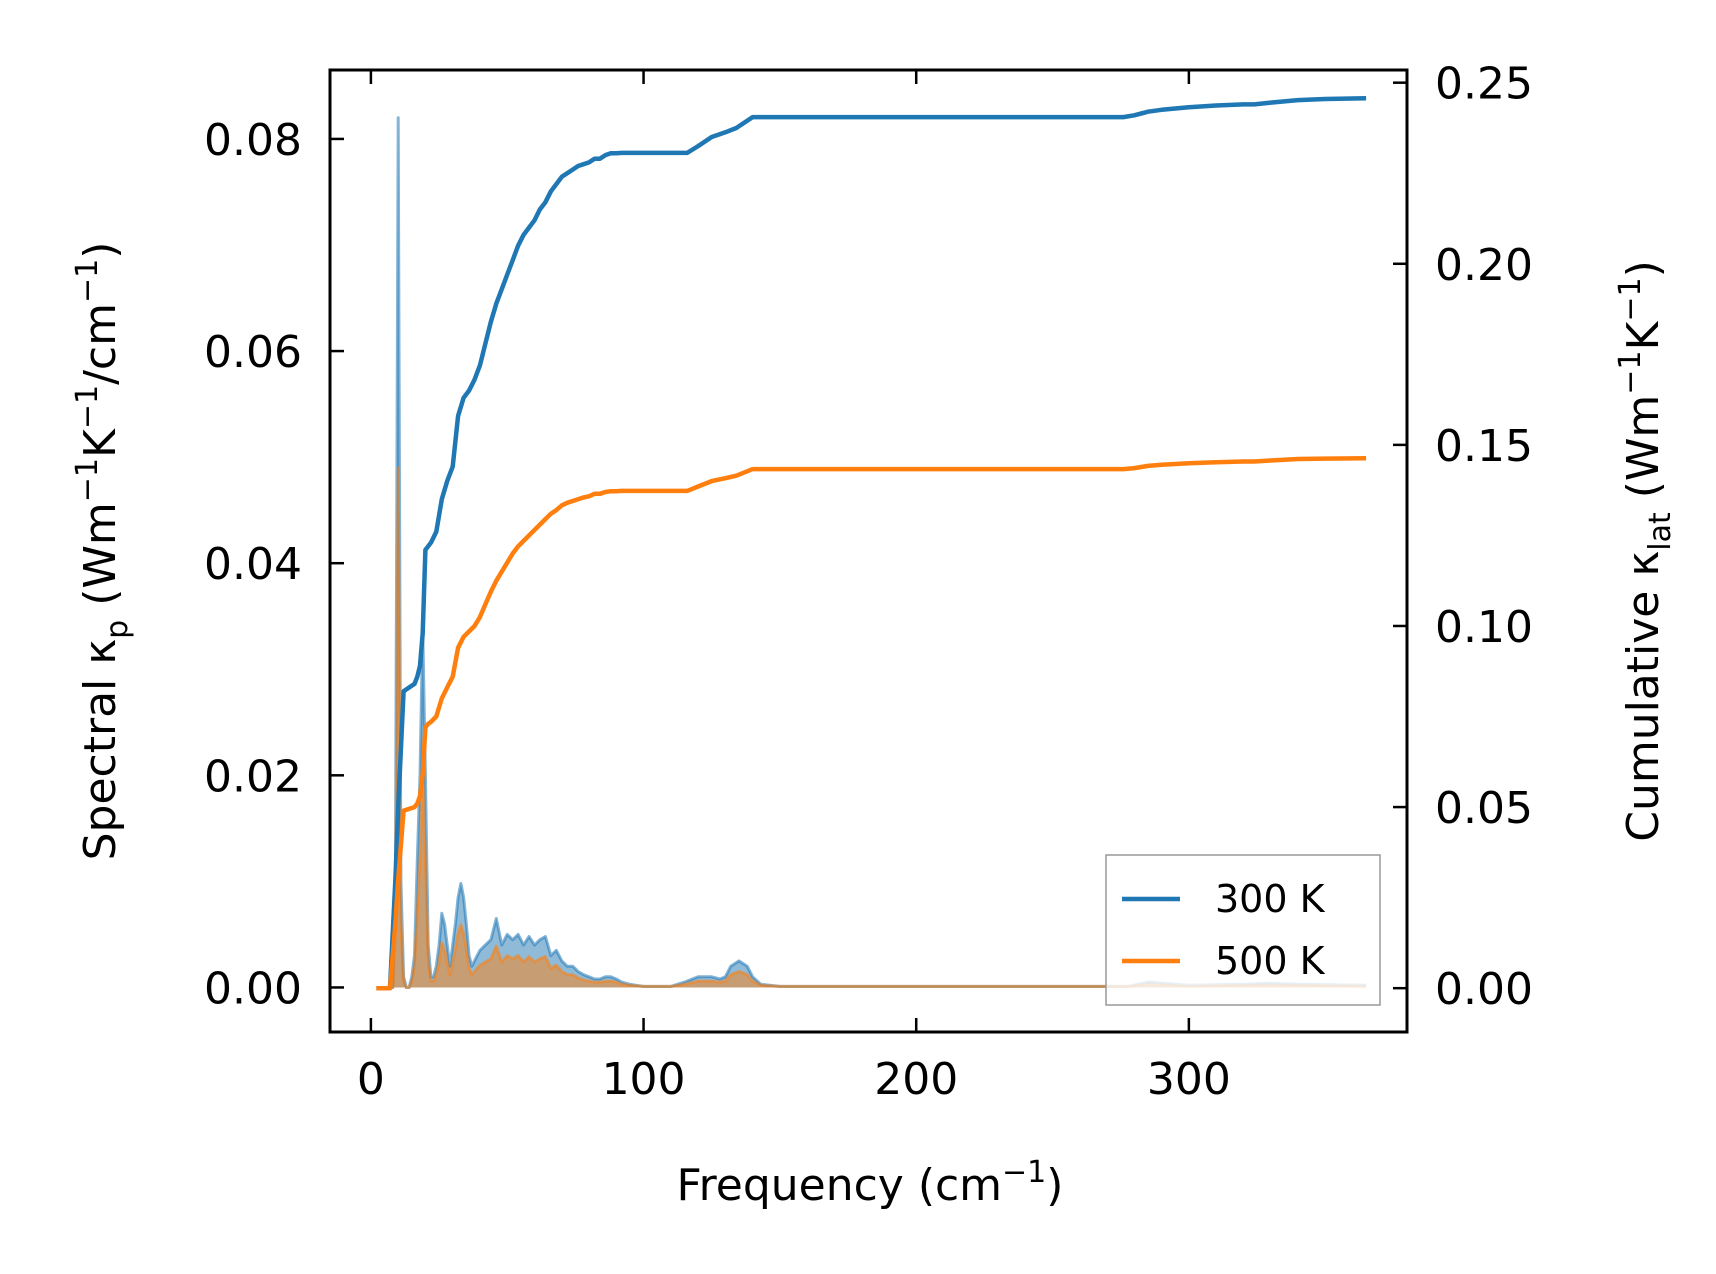  What do you see at coordinates (253, 776) in the screenshot?
I see `left-tick-label: 0.02` at bounding box center [253, 776].